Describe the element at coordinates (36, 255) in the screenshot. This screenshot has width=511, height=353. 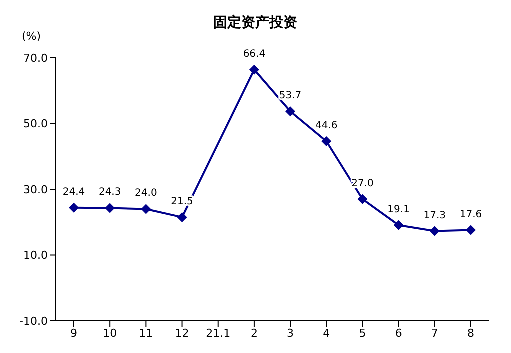
I see `y-tick-label: 10.0` at that location.